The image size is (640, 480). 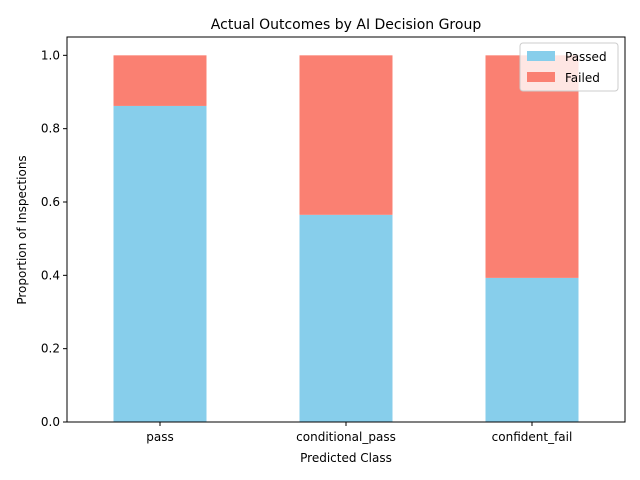 What do you see at coordinates (532, 437) in the screenshot?
I see `x-tick-label: confident_fail` at bounding box center [532, 437].